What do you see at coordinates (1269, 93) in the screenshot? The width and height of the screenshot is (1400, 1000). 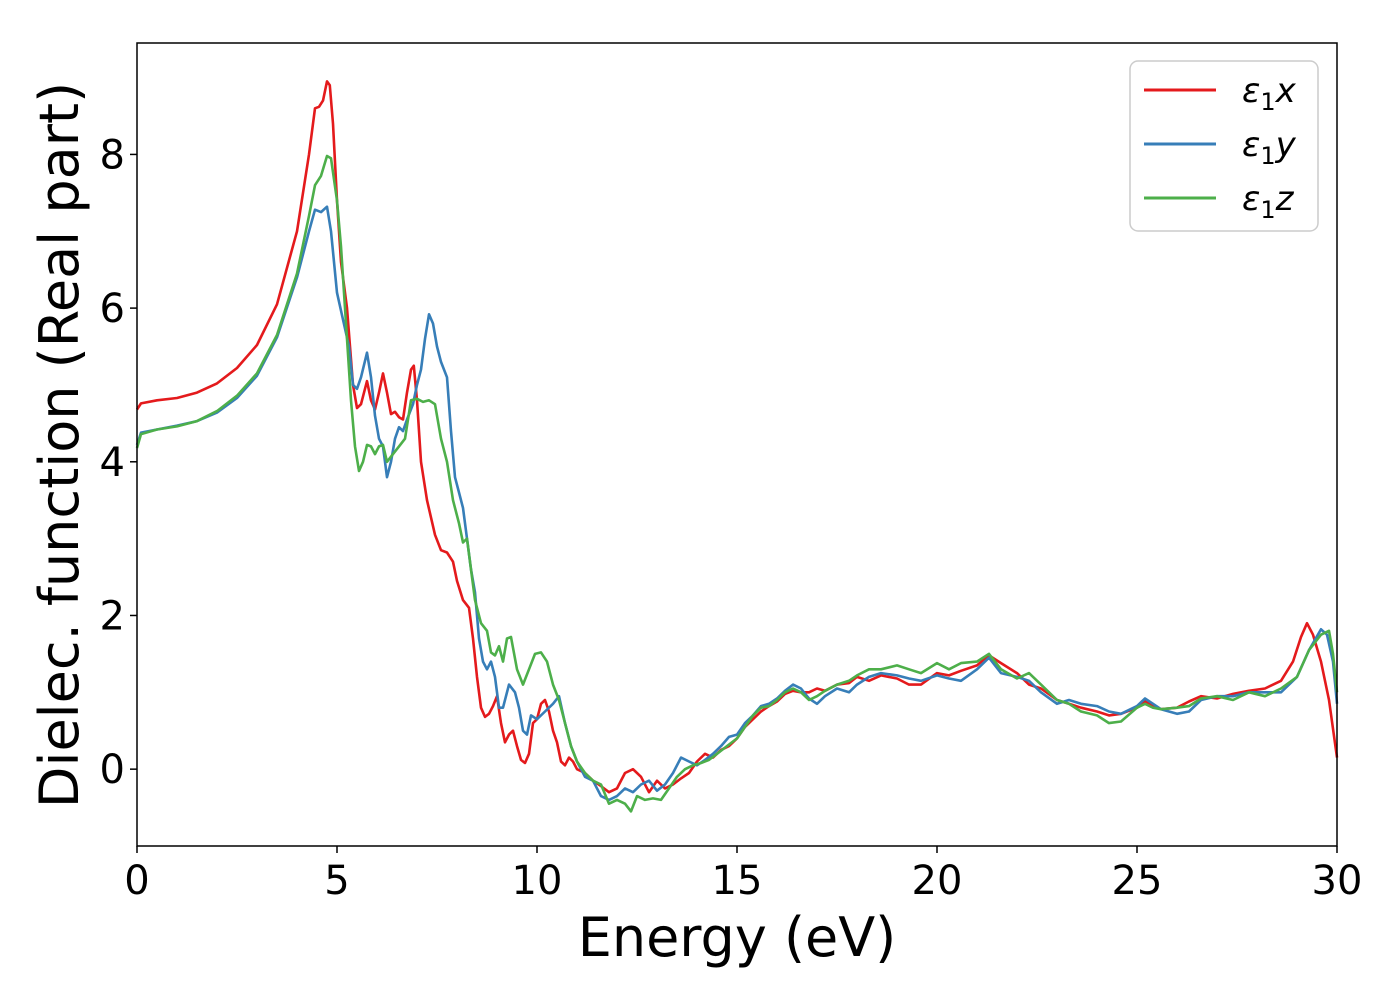 I see `legend-label-1: ε1x` at bounding box center [1269, 93].